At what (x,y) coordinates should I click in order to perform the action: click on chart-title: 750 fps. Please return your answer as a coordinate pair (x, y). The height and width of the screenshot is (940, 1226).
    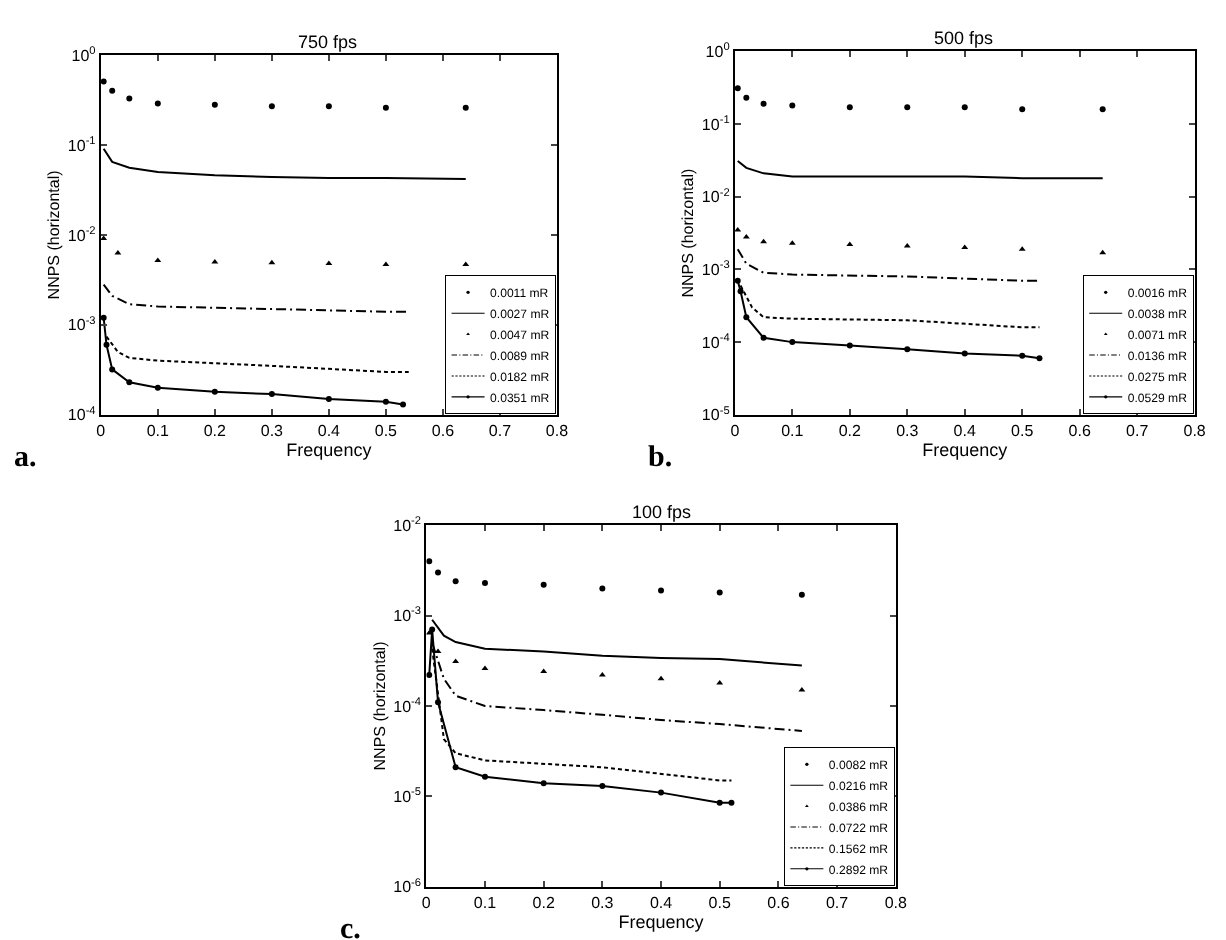
    Looking at the image, I should click on (328, 42).